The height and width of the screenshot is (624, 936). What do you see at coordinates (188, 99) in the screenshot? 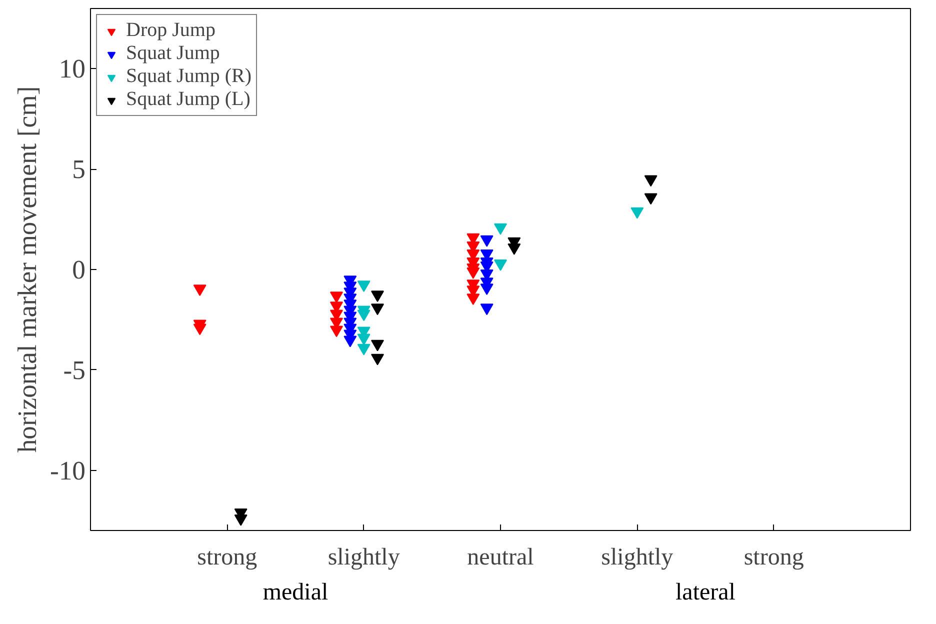
I see `legend-label: Squat Jump (L)` at bounding box center [188, 99].